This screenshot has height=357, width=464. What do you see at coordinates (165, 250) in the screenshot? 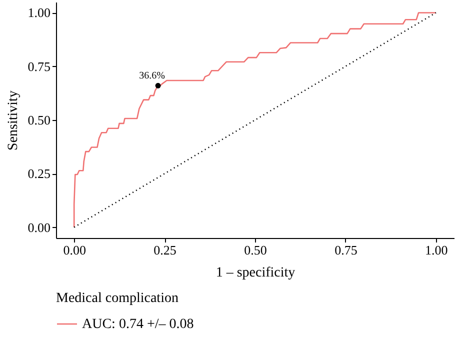
I see `x-tick-label: 0.25` at bounding box center [165, 250].